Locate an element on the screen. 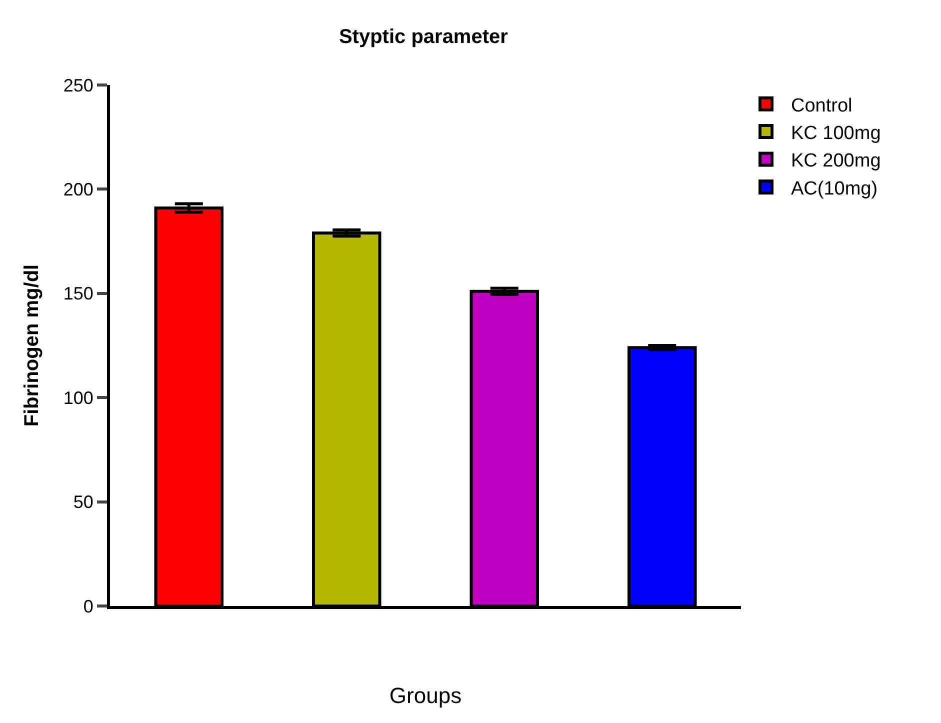 The height and width of the screenshot is (723, 941). y-tick-label: 100 is located at coordinates (78, 398).